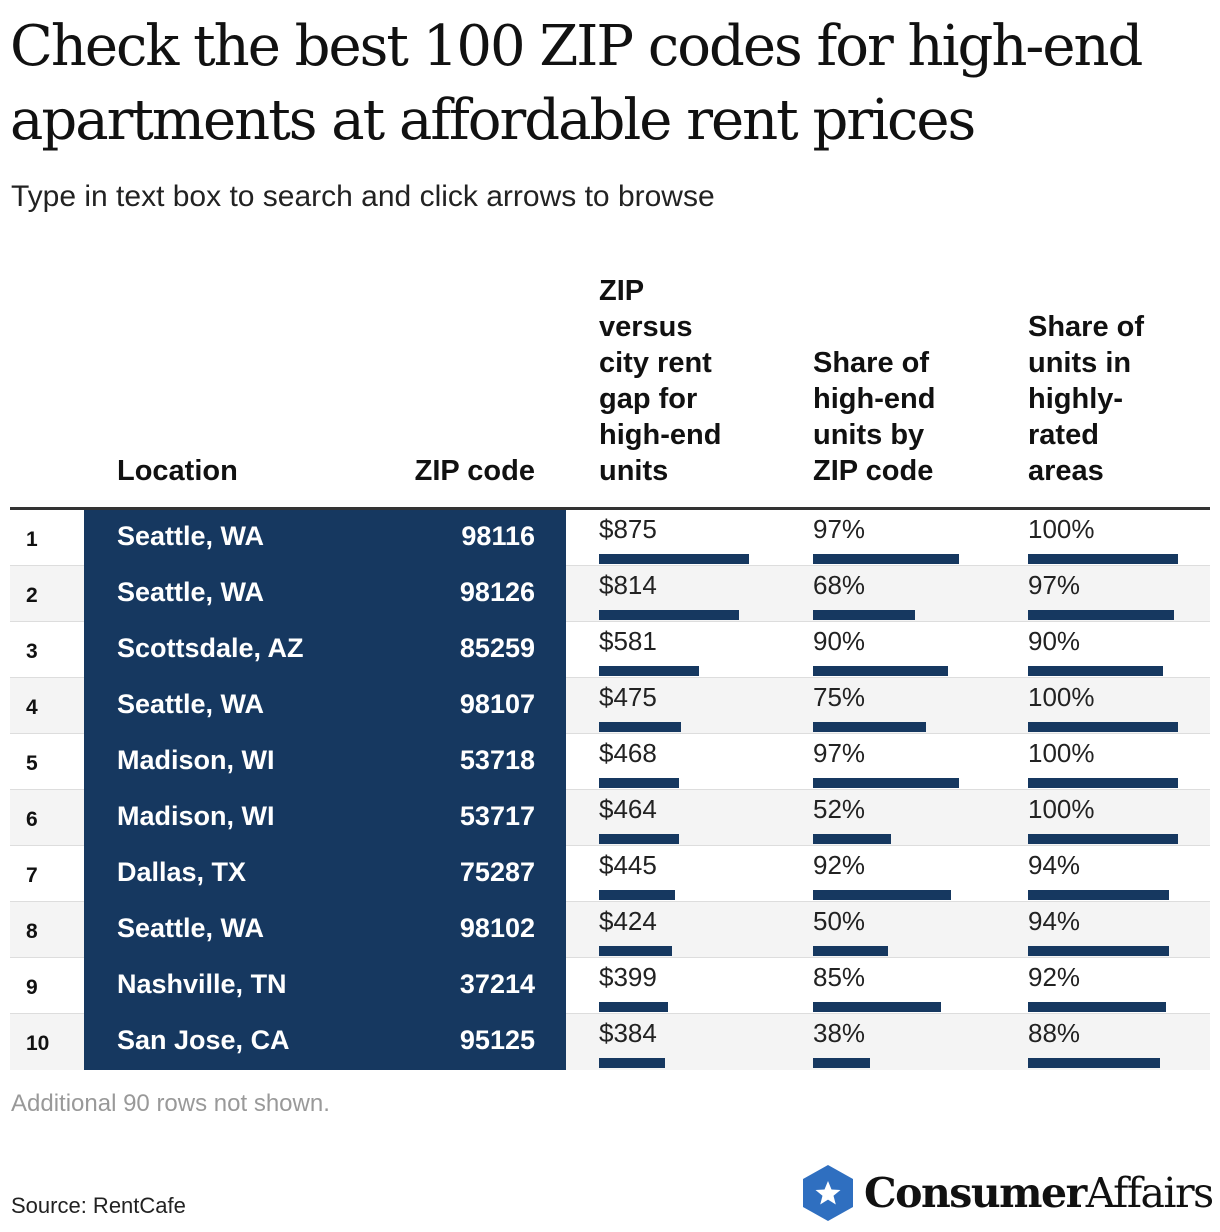 This screenshot has width=1220, height=1232. I want to click on header-share-highly-rated-line: rated, so click(1063, 435).